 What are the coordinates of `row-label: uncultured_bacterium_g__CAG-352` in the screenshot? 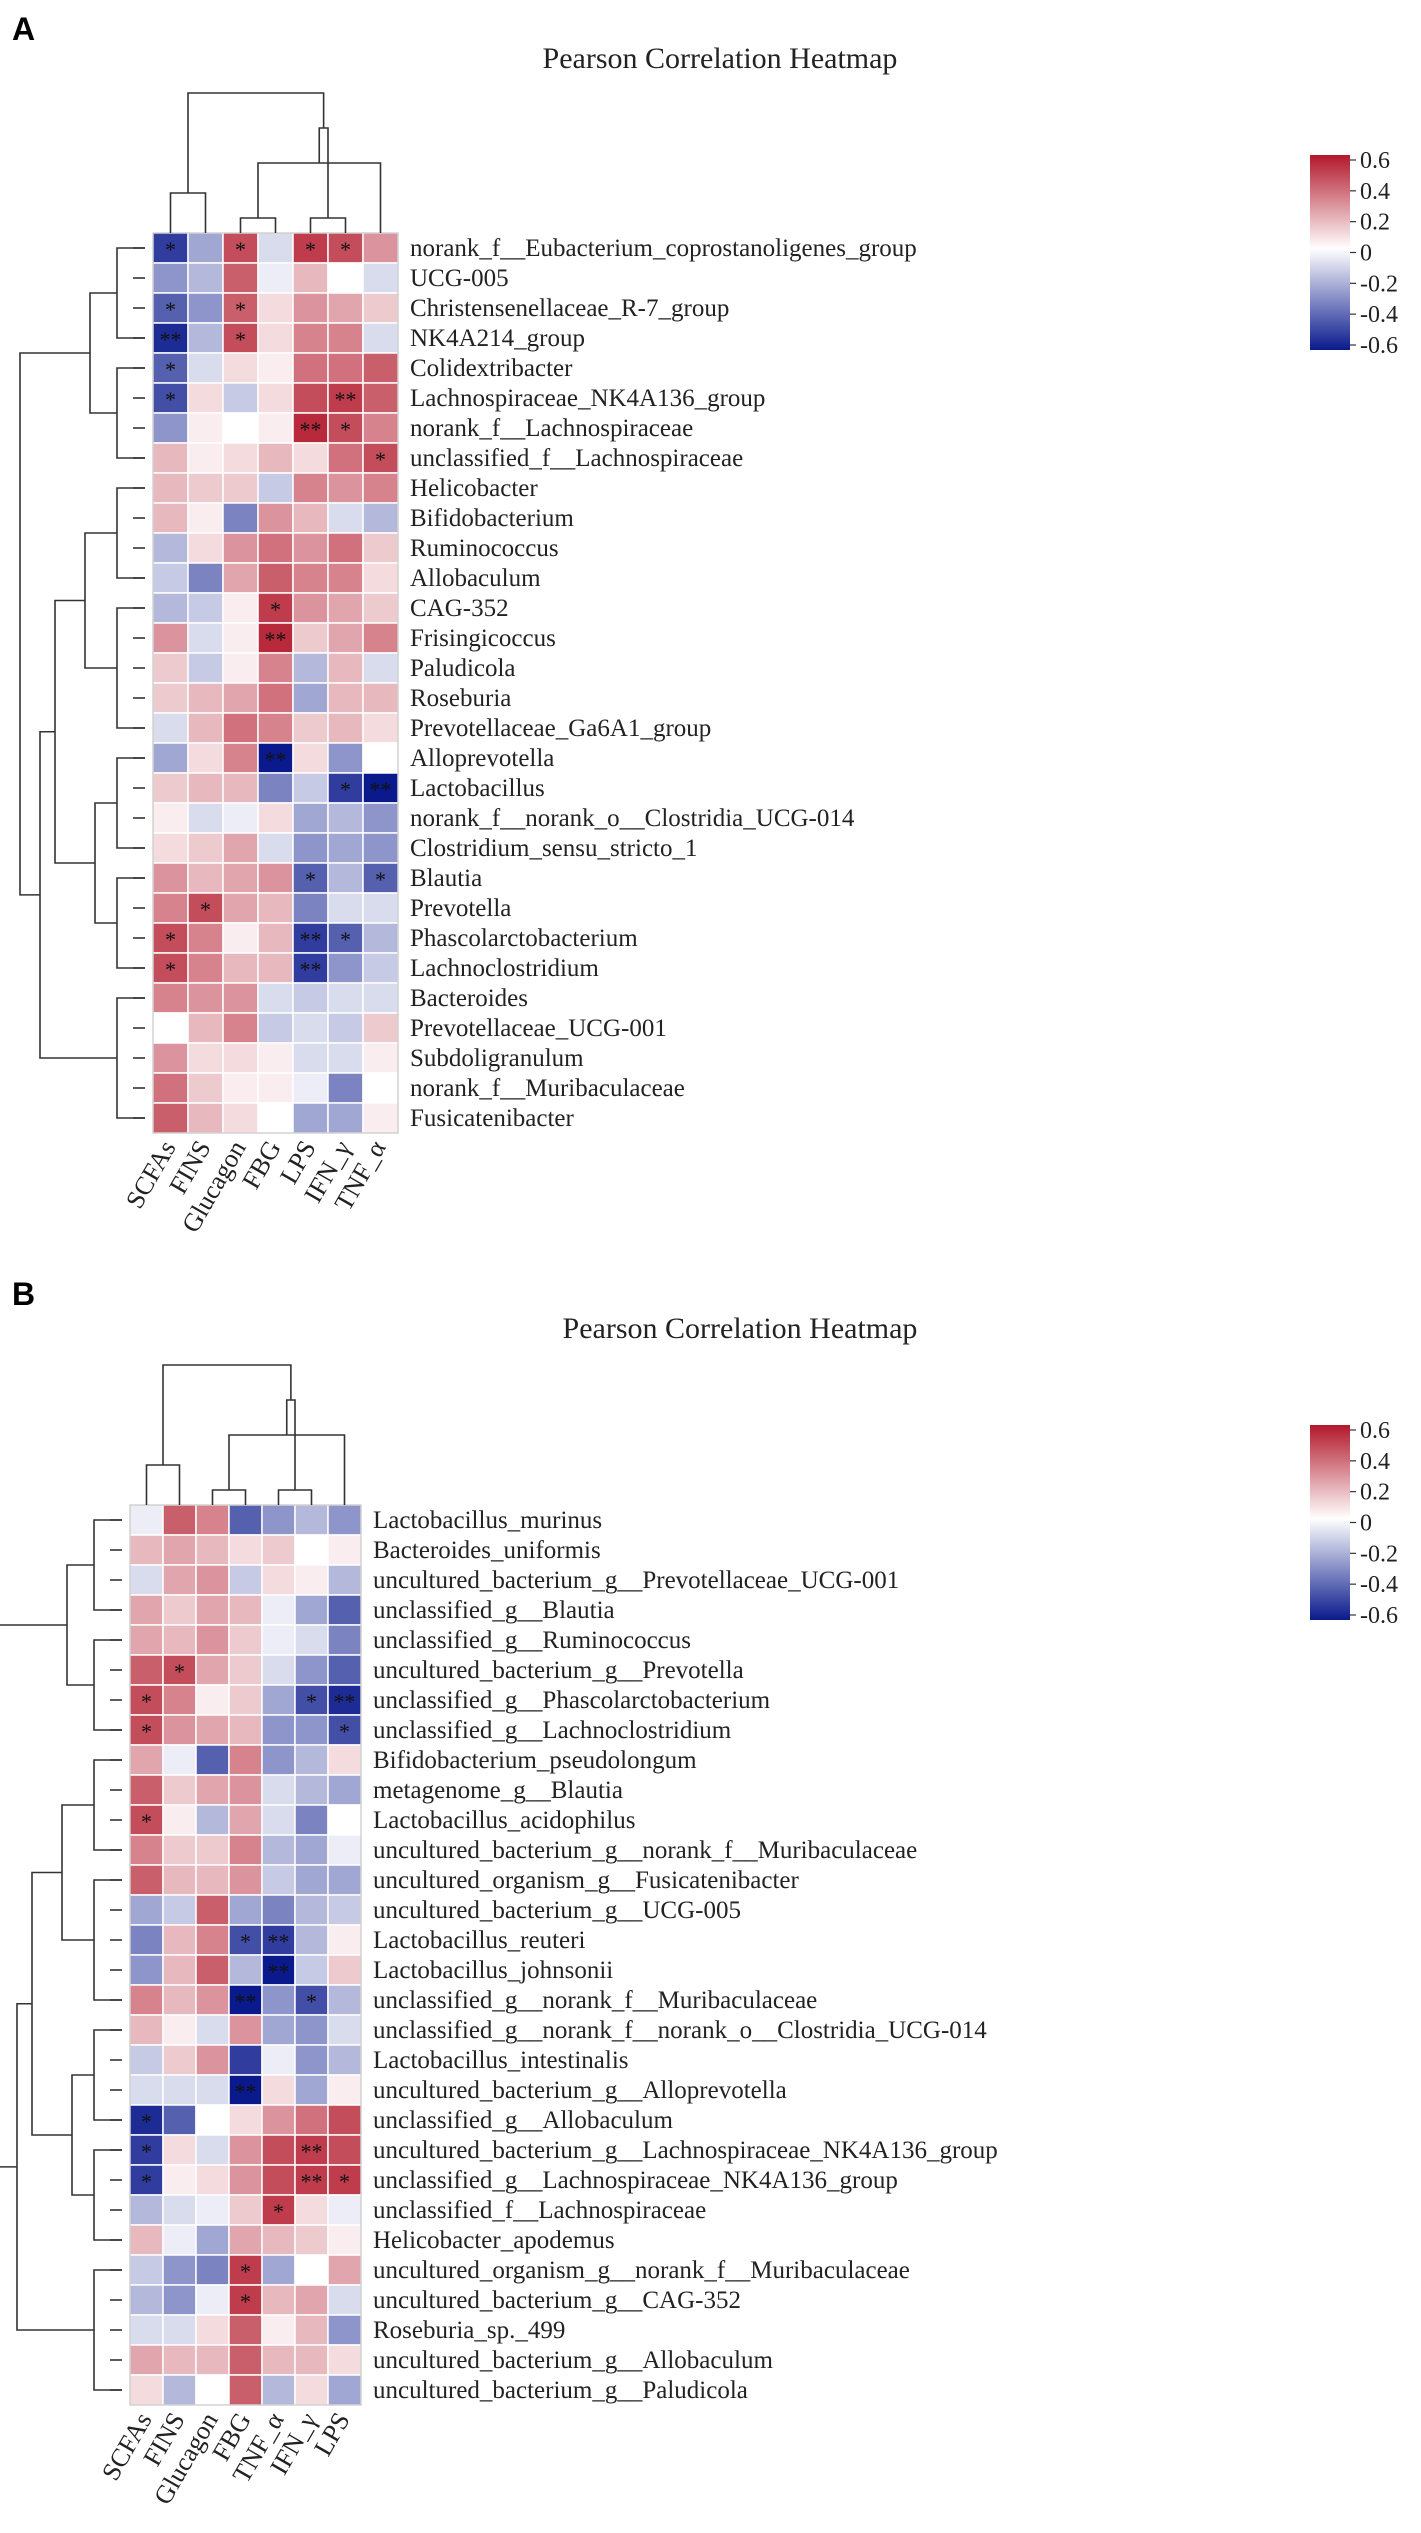 It's located at (557, 2300).